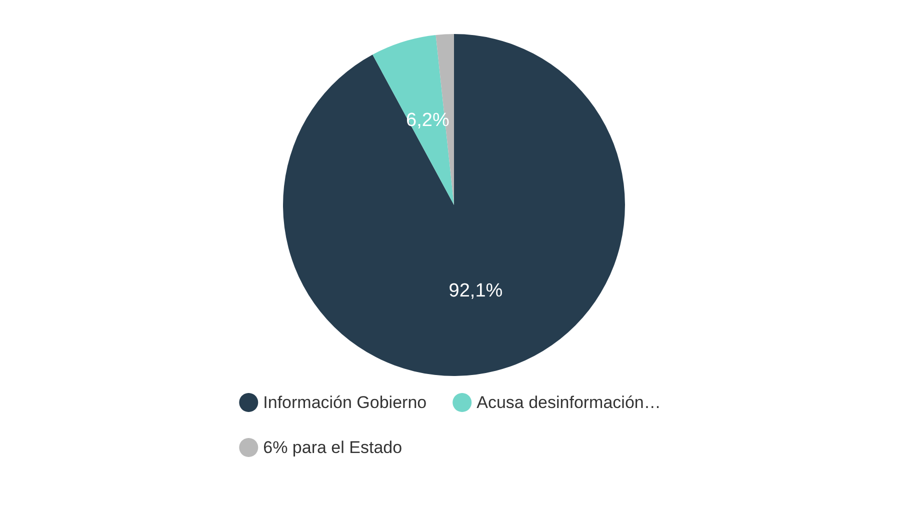 Image resolution: width=900 pixels, height=512 pixels. What do you see at coordinates (475, 291) in the screenshot?
I see `data-label: 92,1%` at bounding box center [475, 291].